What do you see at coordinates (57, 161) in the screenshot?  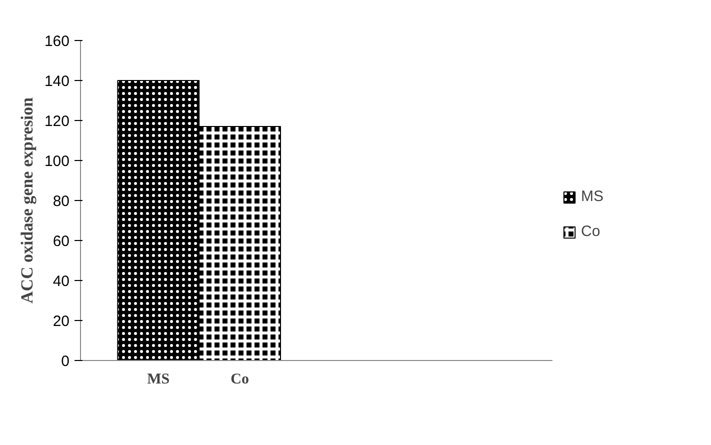 I see `y-tick-label: 100` at bounding box center [57, 161].